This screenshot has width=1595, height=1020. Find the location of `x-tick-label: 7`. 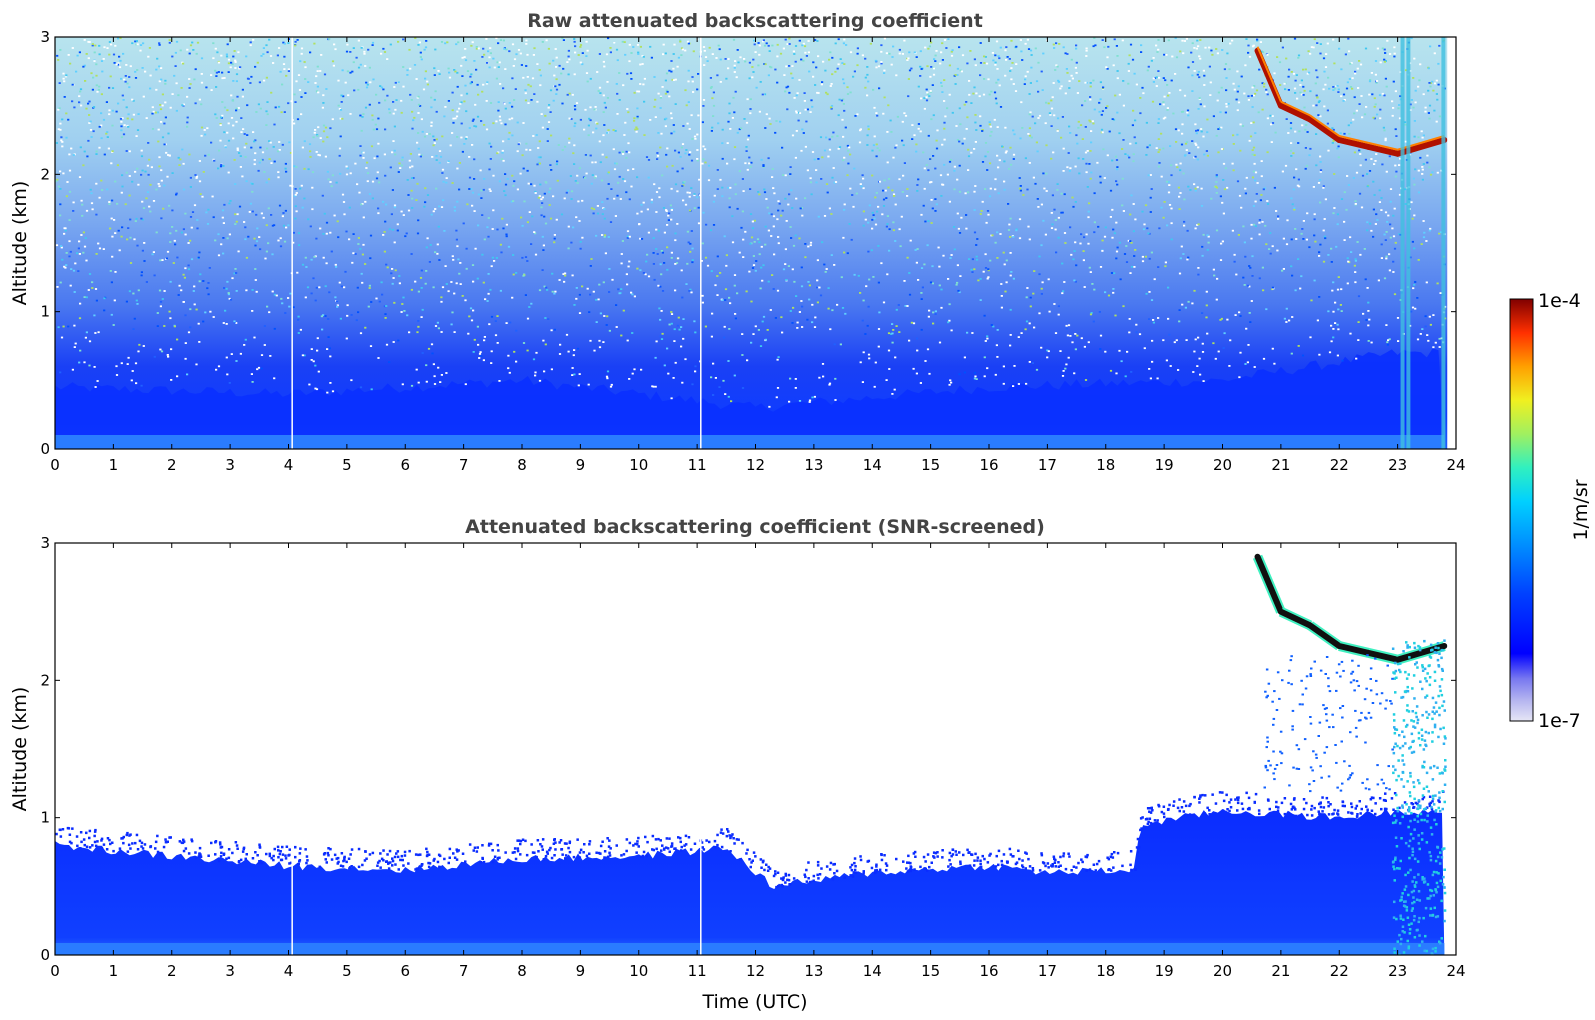

x-tick-label: 7 is located at coordinates (464, 465).